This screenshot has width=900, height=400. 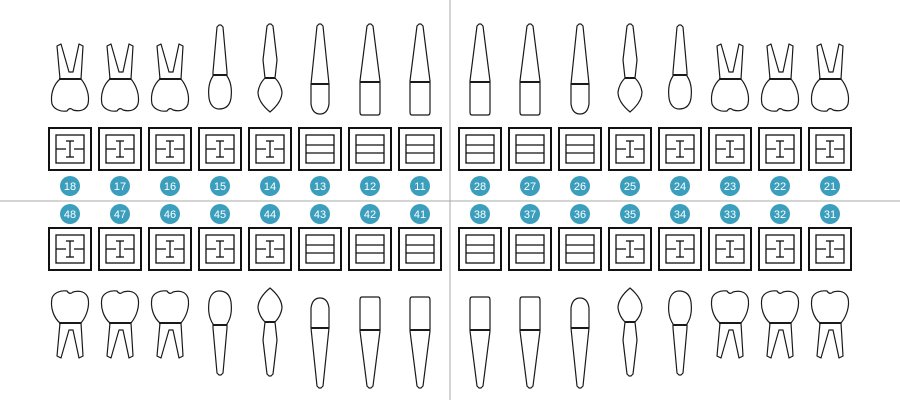 I want to click on tooth-16-surface-box, so click(x=170, y=149).